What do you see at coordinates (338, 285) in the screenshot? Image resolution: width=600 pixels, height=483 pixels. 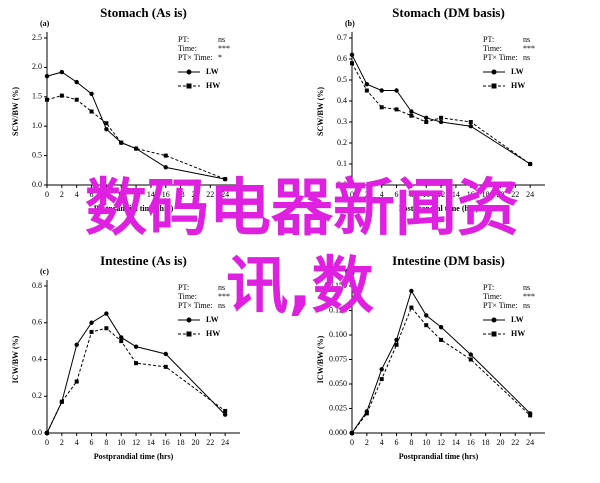 I see `y-tick-label: 0.150` at bounding box center [338, 285].